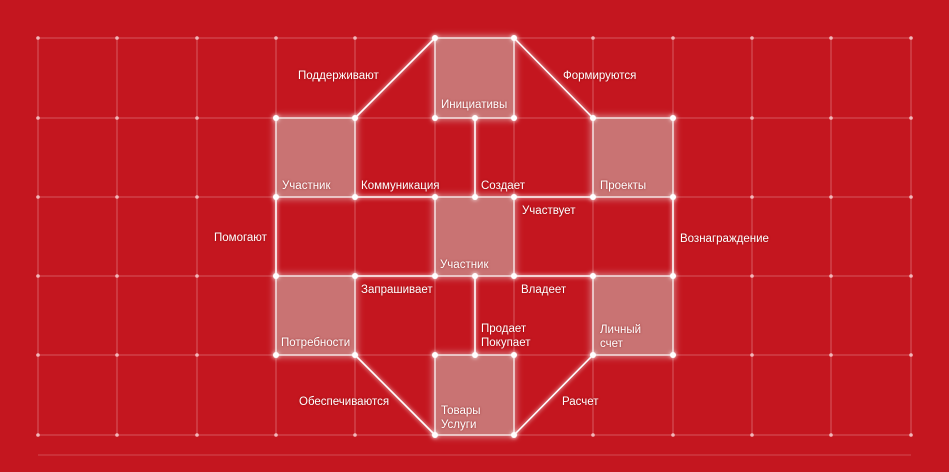  Describe the element at coordinates (549, 211) in the screenshot. I see `relation-participates: Участвует` at that location.